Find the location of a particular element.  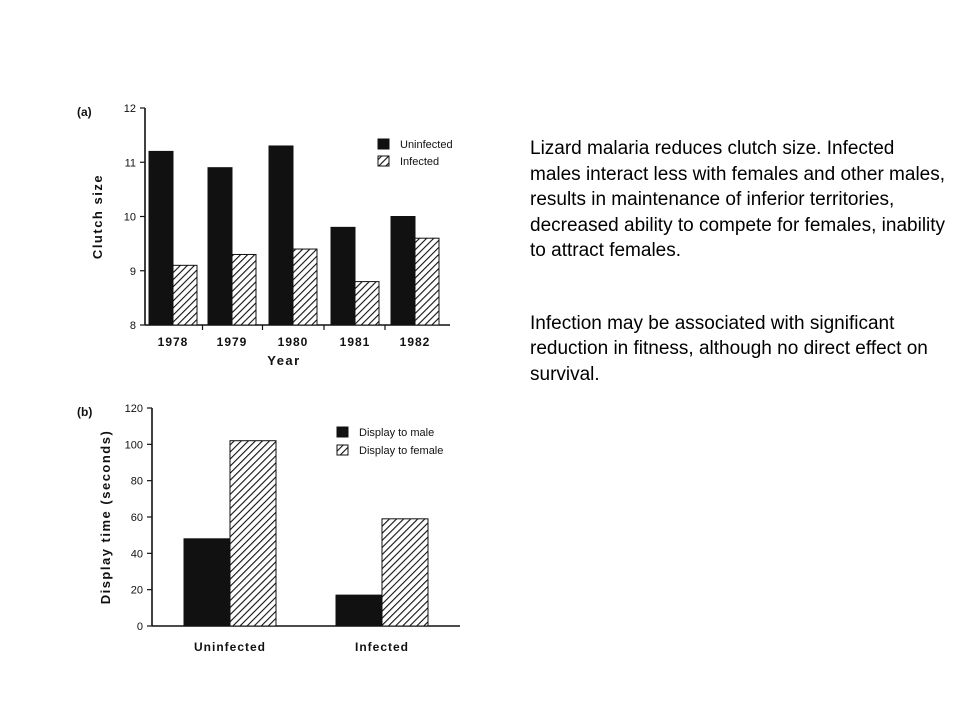

y-axis-title: Clutch size is located at coordinates (97, 216).